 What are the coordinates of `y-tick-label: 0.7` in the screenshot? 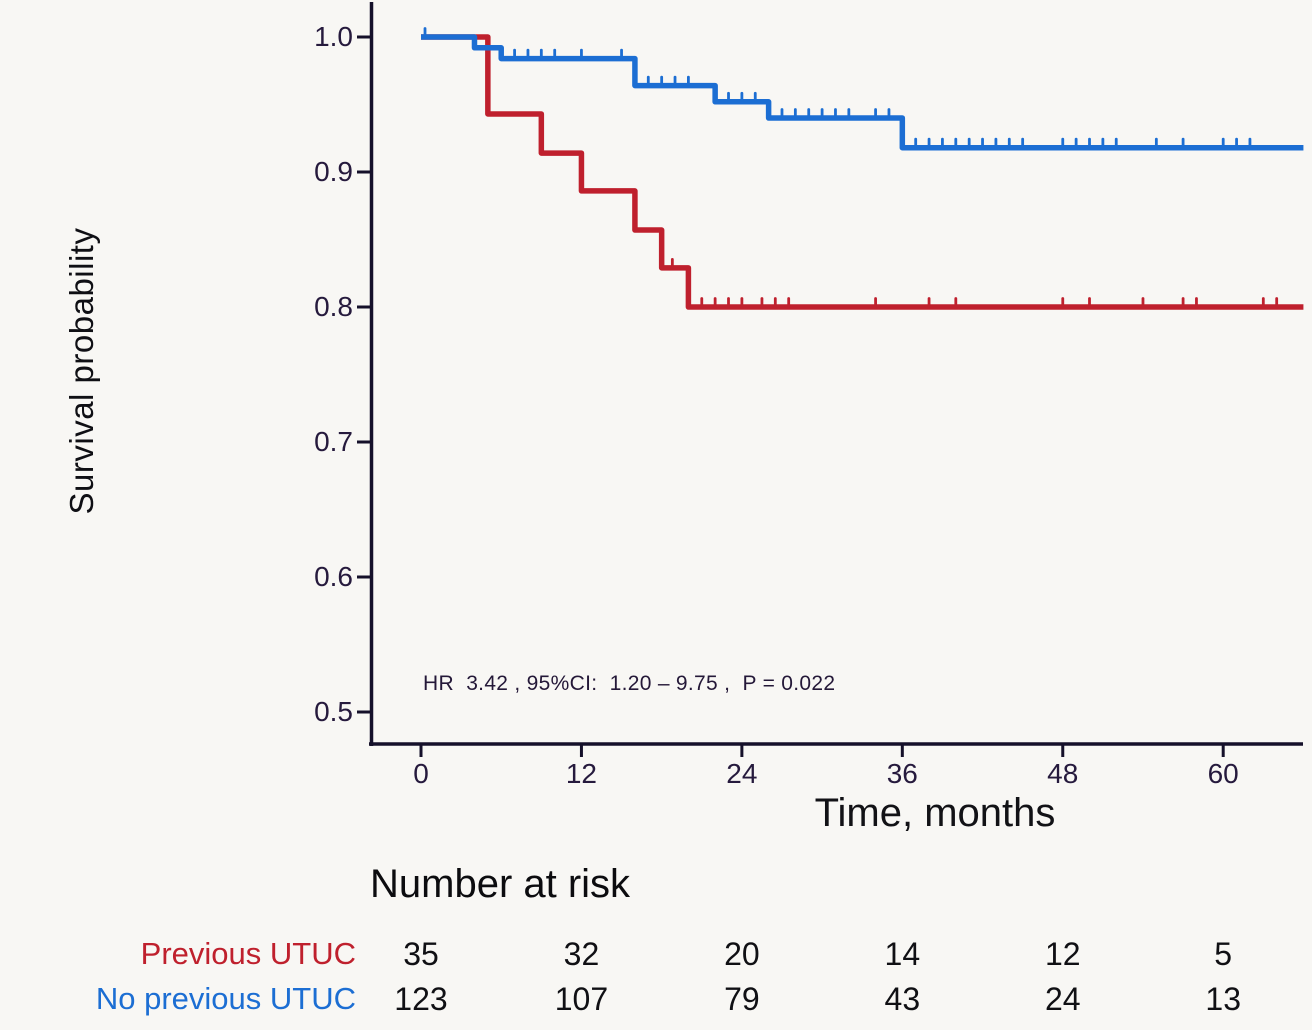 It's located at (333, 441).